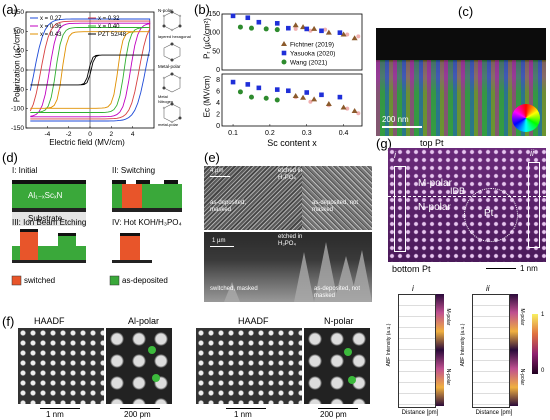  I want to click on g-sub-i-pol-top: M-polar, so click(448, 317).